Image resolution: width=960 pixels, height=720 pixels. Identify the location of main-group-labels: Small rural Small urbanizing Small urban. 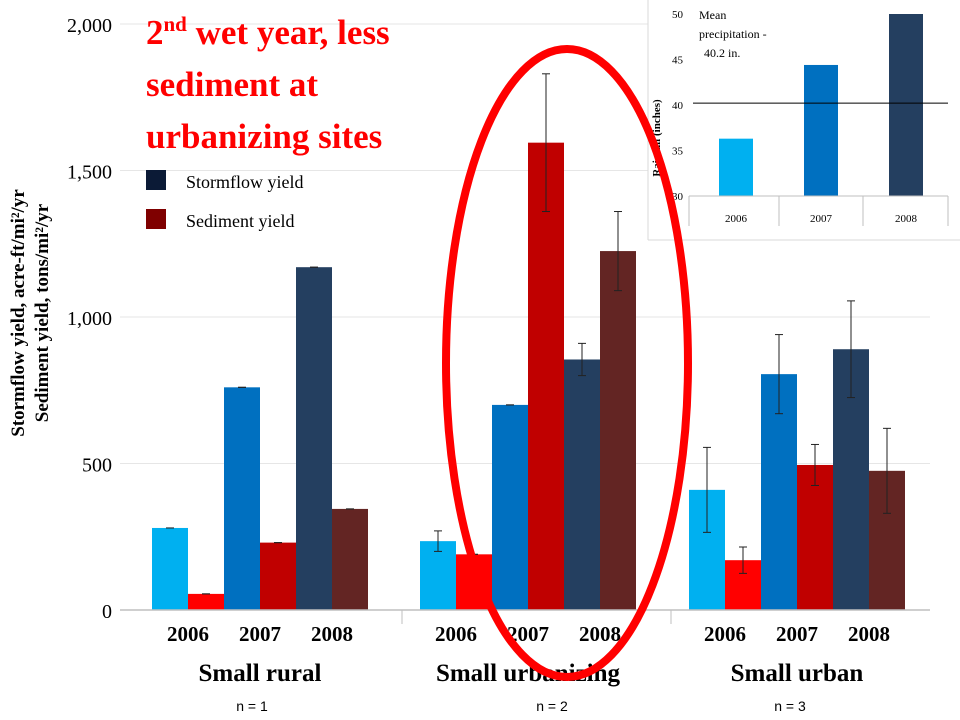
(531, 673).